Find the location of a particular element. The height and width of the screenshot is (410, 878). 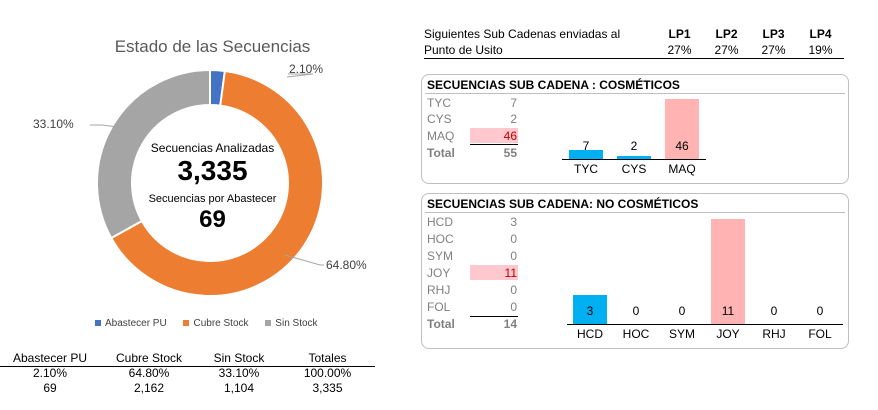

bar-value-maq: 46 is located at coordinates (682, 146).